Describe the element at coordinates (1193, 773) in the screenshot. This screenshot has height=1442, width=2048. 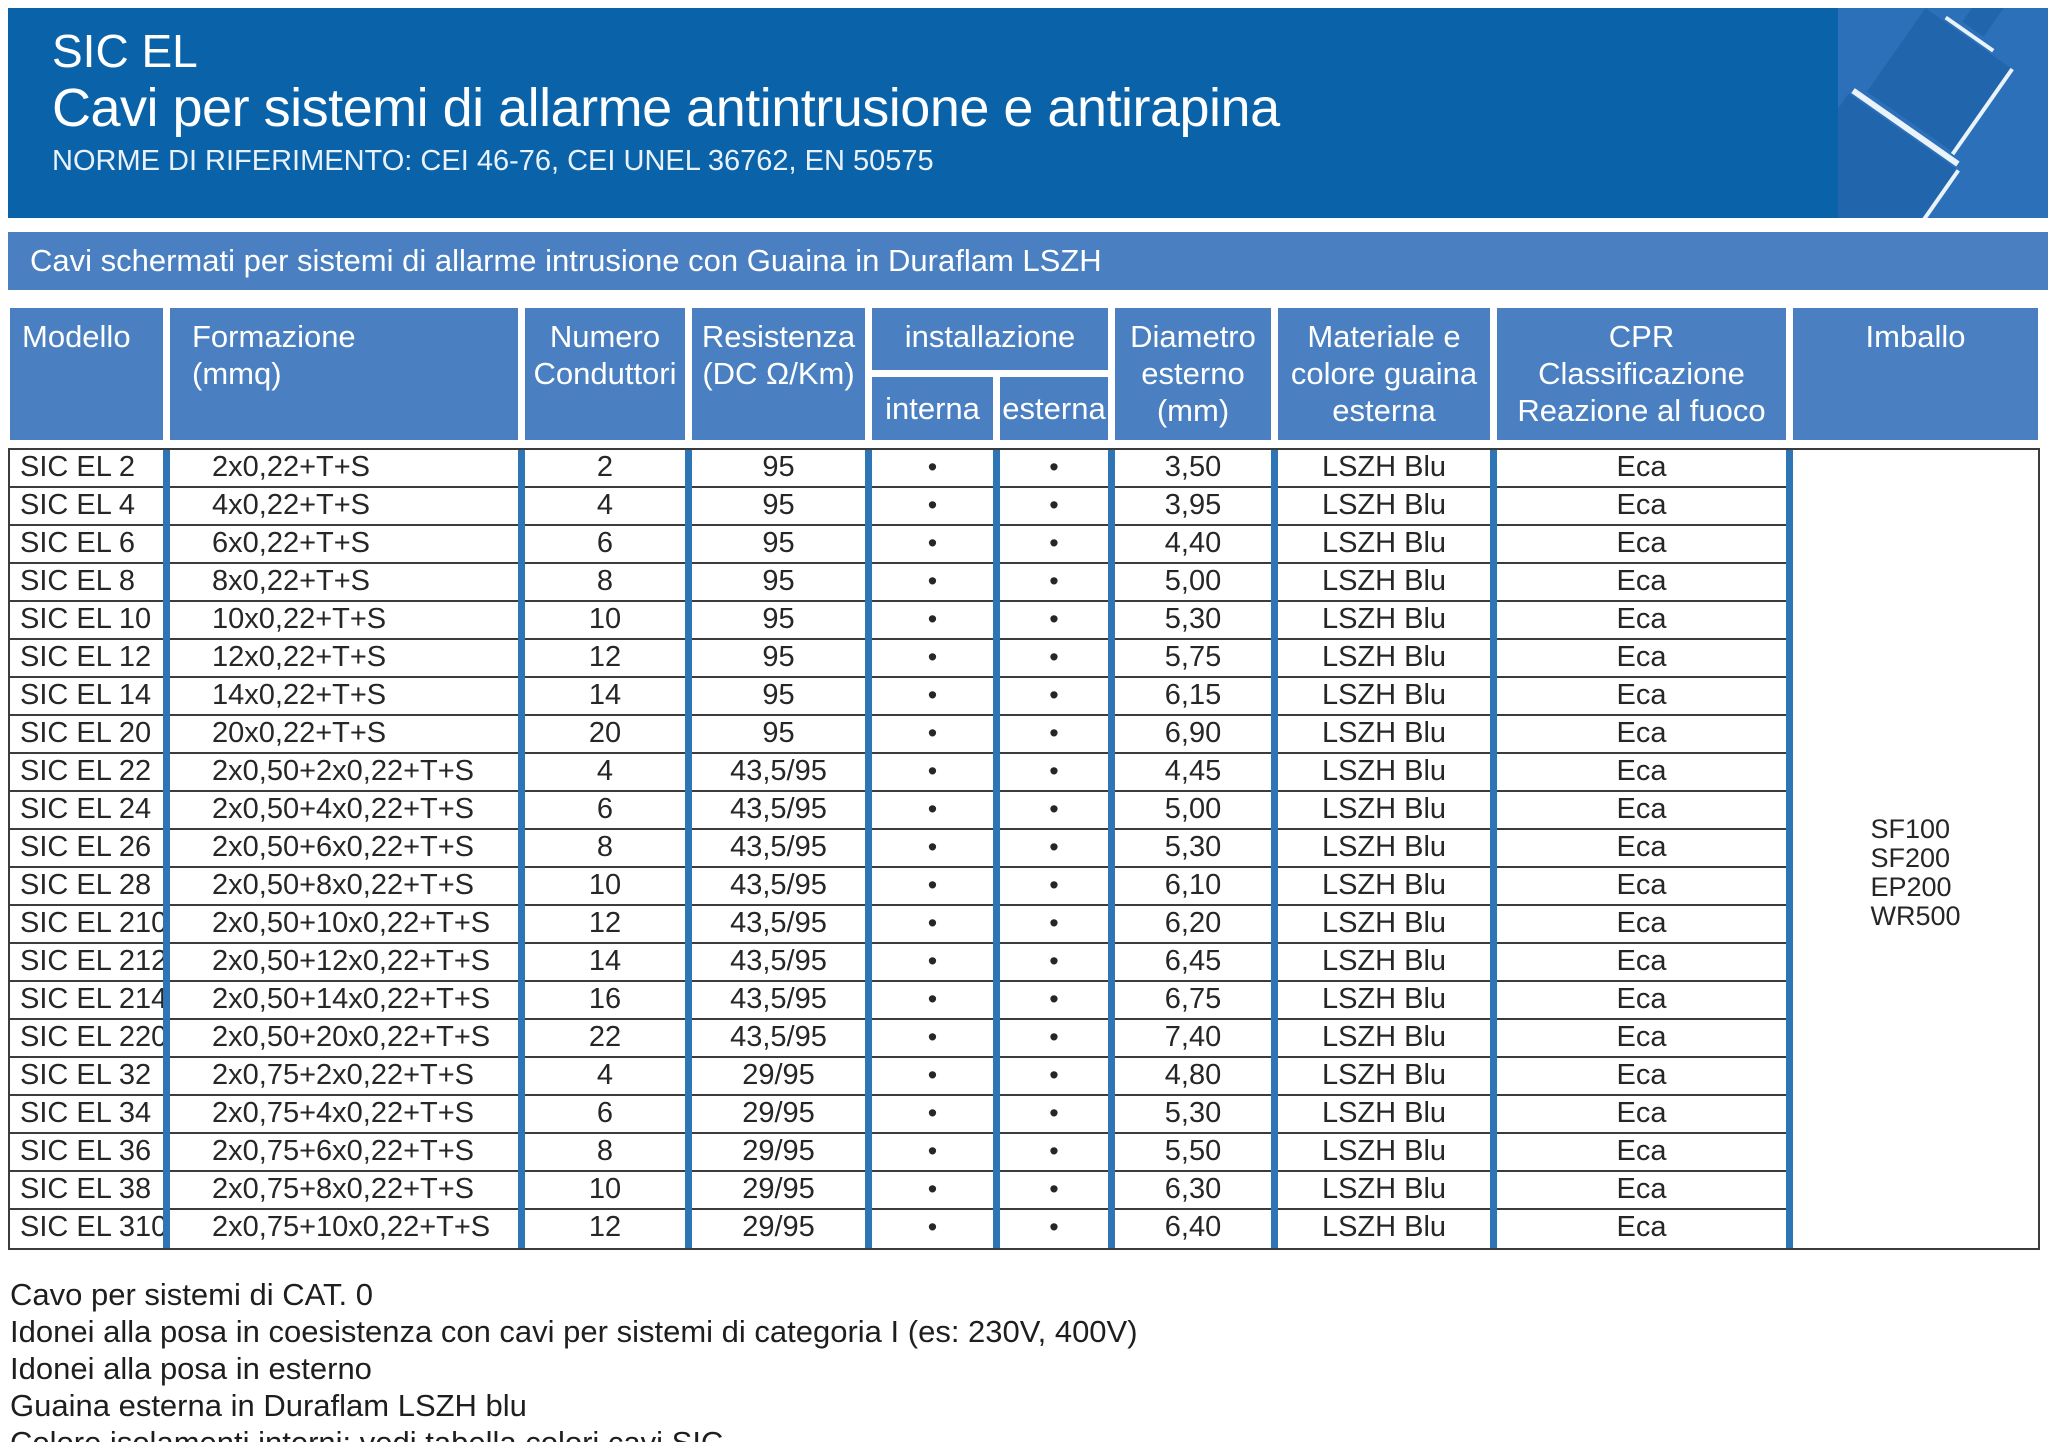
I see `cell-diameter: 4,45` at that location.